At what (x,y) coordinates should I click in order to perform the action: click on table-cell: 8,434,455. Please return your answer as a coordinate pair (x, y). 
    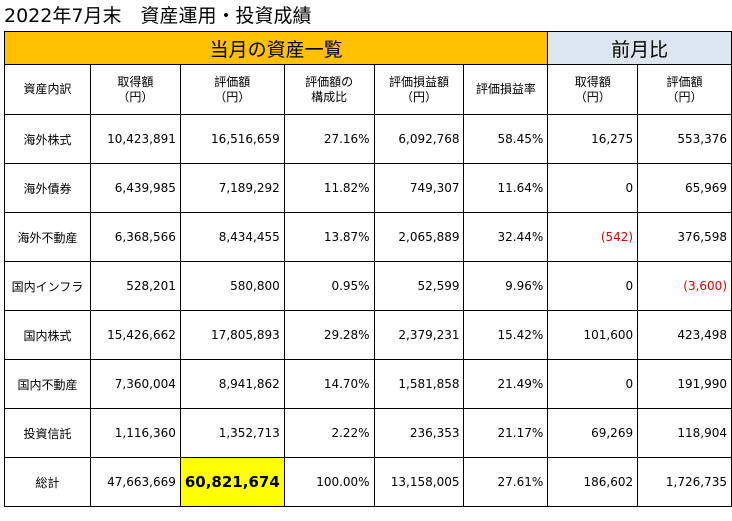
    Looking at the image, I should click on (232, 237).